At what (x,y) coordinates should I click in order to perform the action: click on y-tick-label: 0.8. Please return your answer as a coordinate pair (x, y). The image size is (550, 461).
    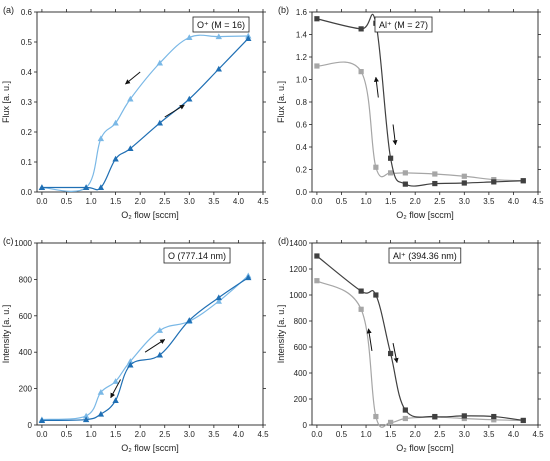
    Looking at the image, I should click on (302, 102).